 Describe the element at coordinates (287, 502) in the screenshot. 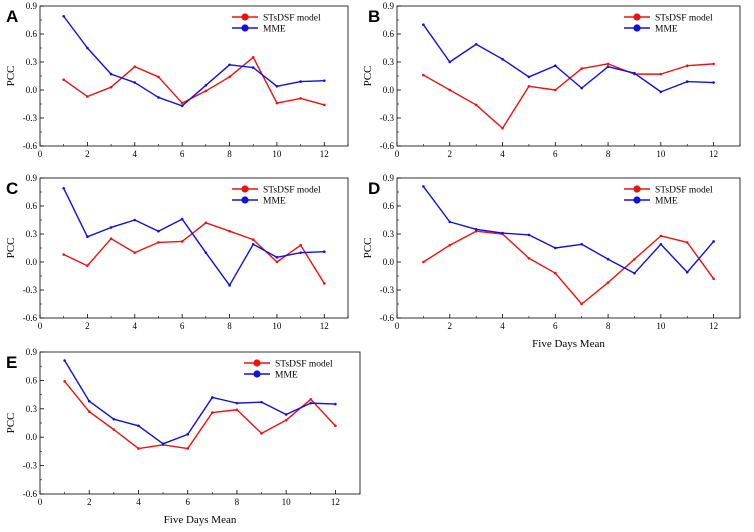

I see `x-tick-label: 10` at that location.